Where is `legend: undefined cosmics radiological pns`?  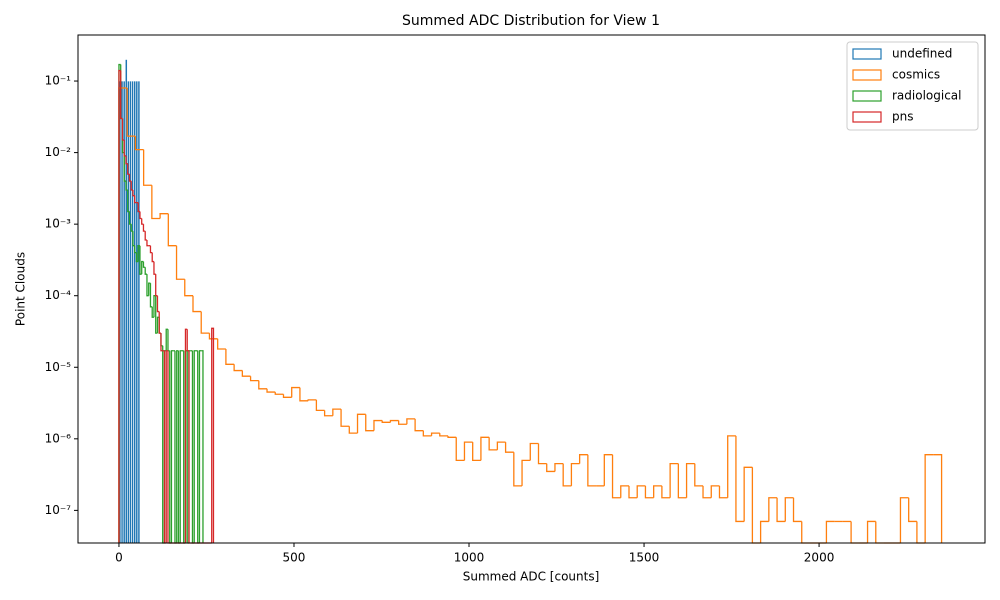 legend: undefined cosmics radiological pns is located at coordinates (912, 86).